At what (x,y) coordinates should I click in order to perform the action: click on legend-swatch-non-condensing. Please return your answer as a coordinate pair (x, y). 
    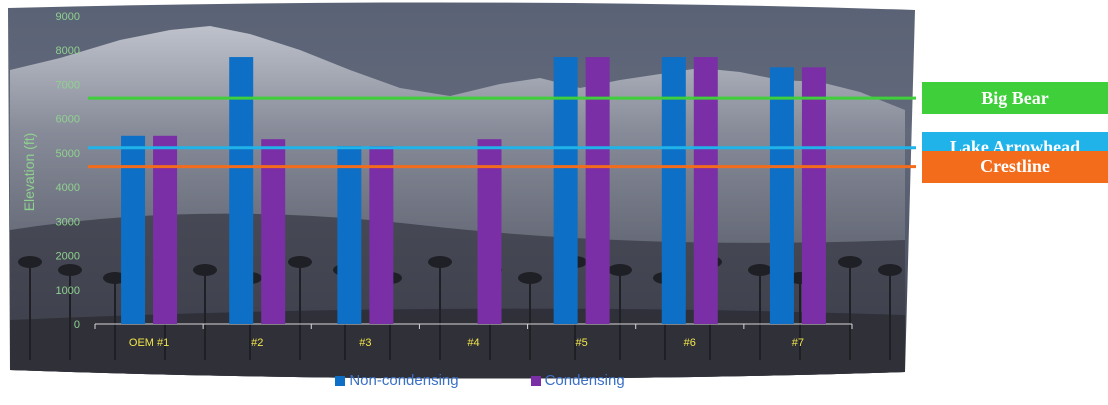
    Looking at the image, I should click on (340, 380).